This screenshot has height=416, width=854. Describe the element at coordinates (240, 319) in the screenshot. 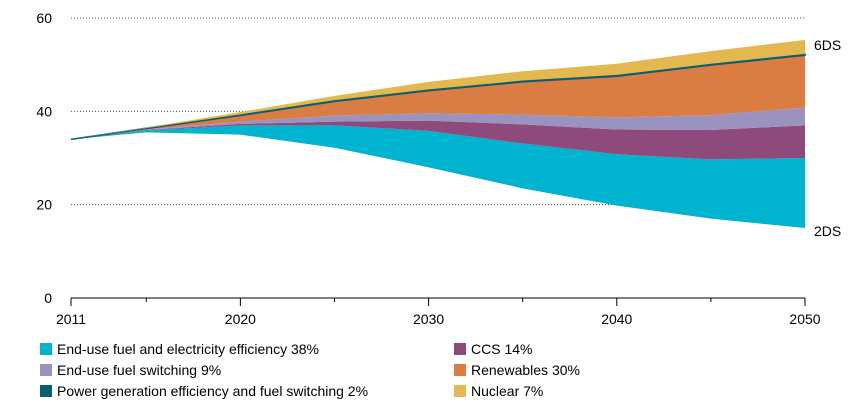

I see `x-tick-label: 2020` at that location.